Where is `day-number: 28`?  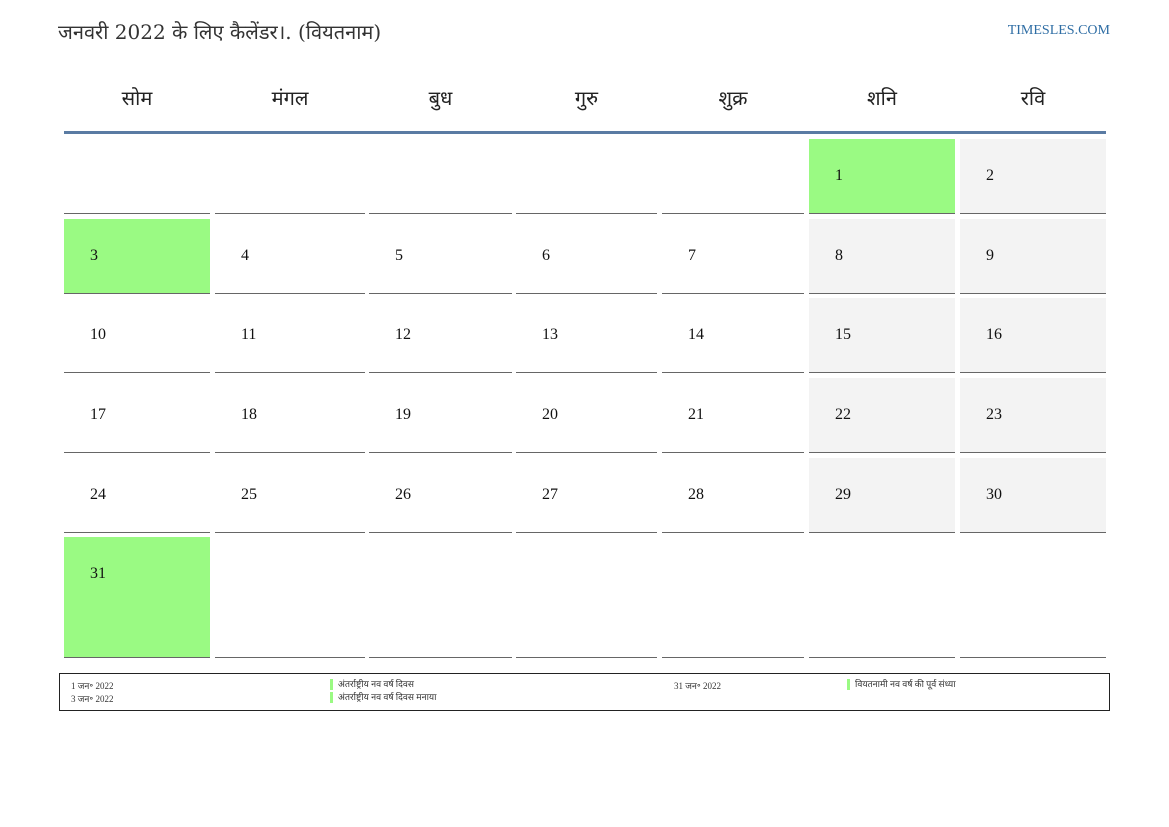 day-number: 28 is located at coordinates (696, 494).